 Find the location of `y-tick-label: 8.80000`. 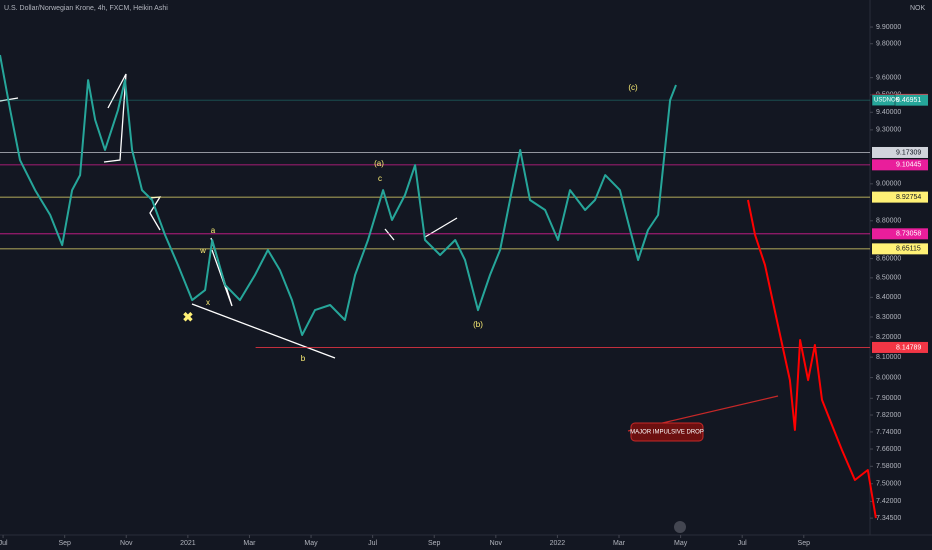

y-tick-label: 8.80000 is located at coordinates (888, 221).